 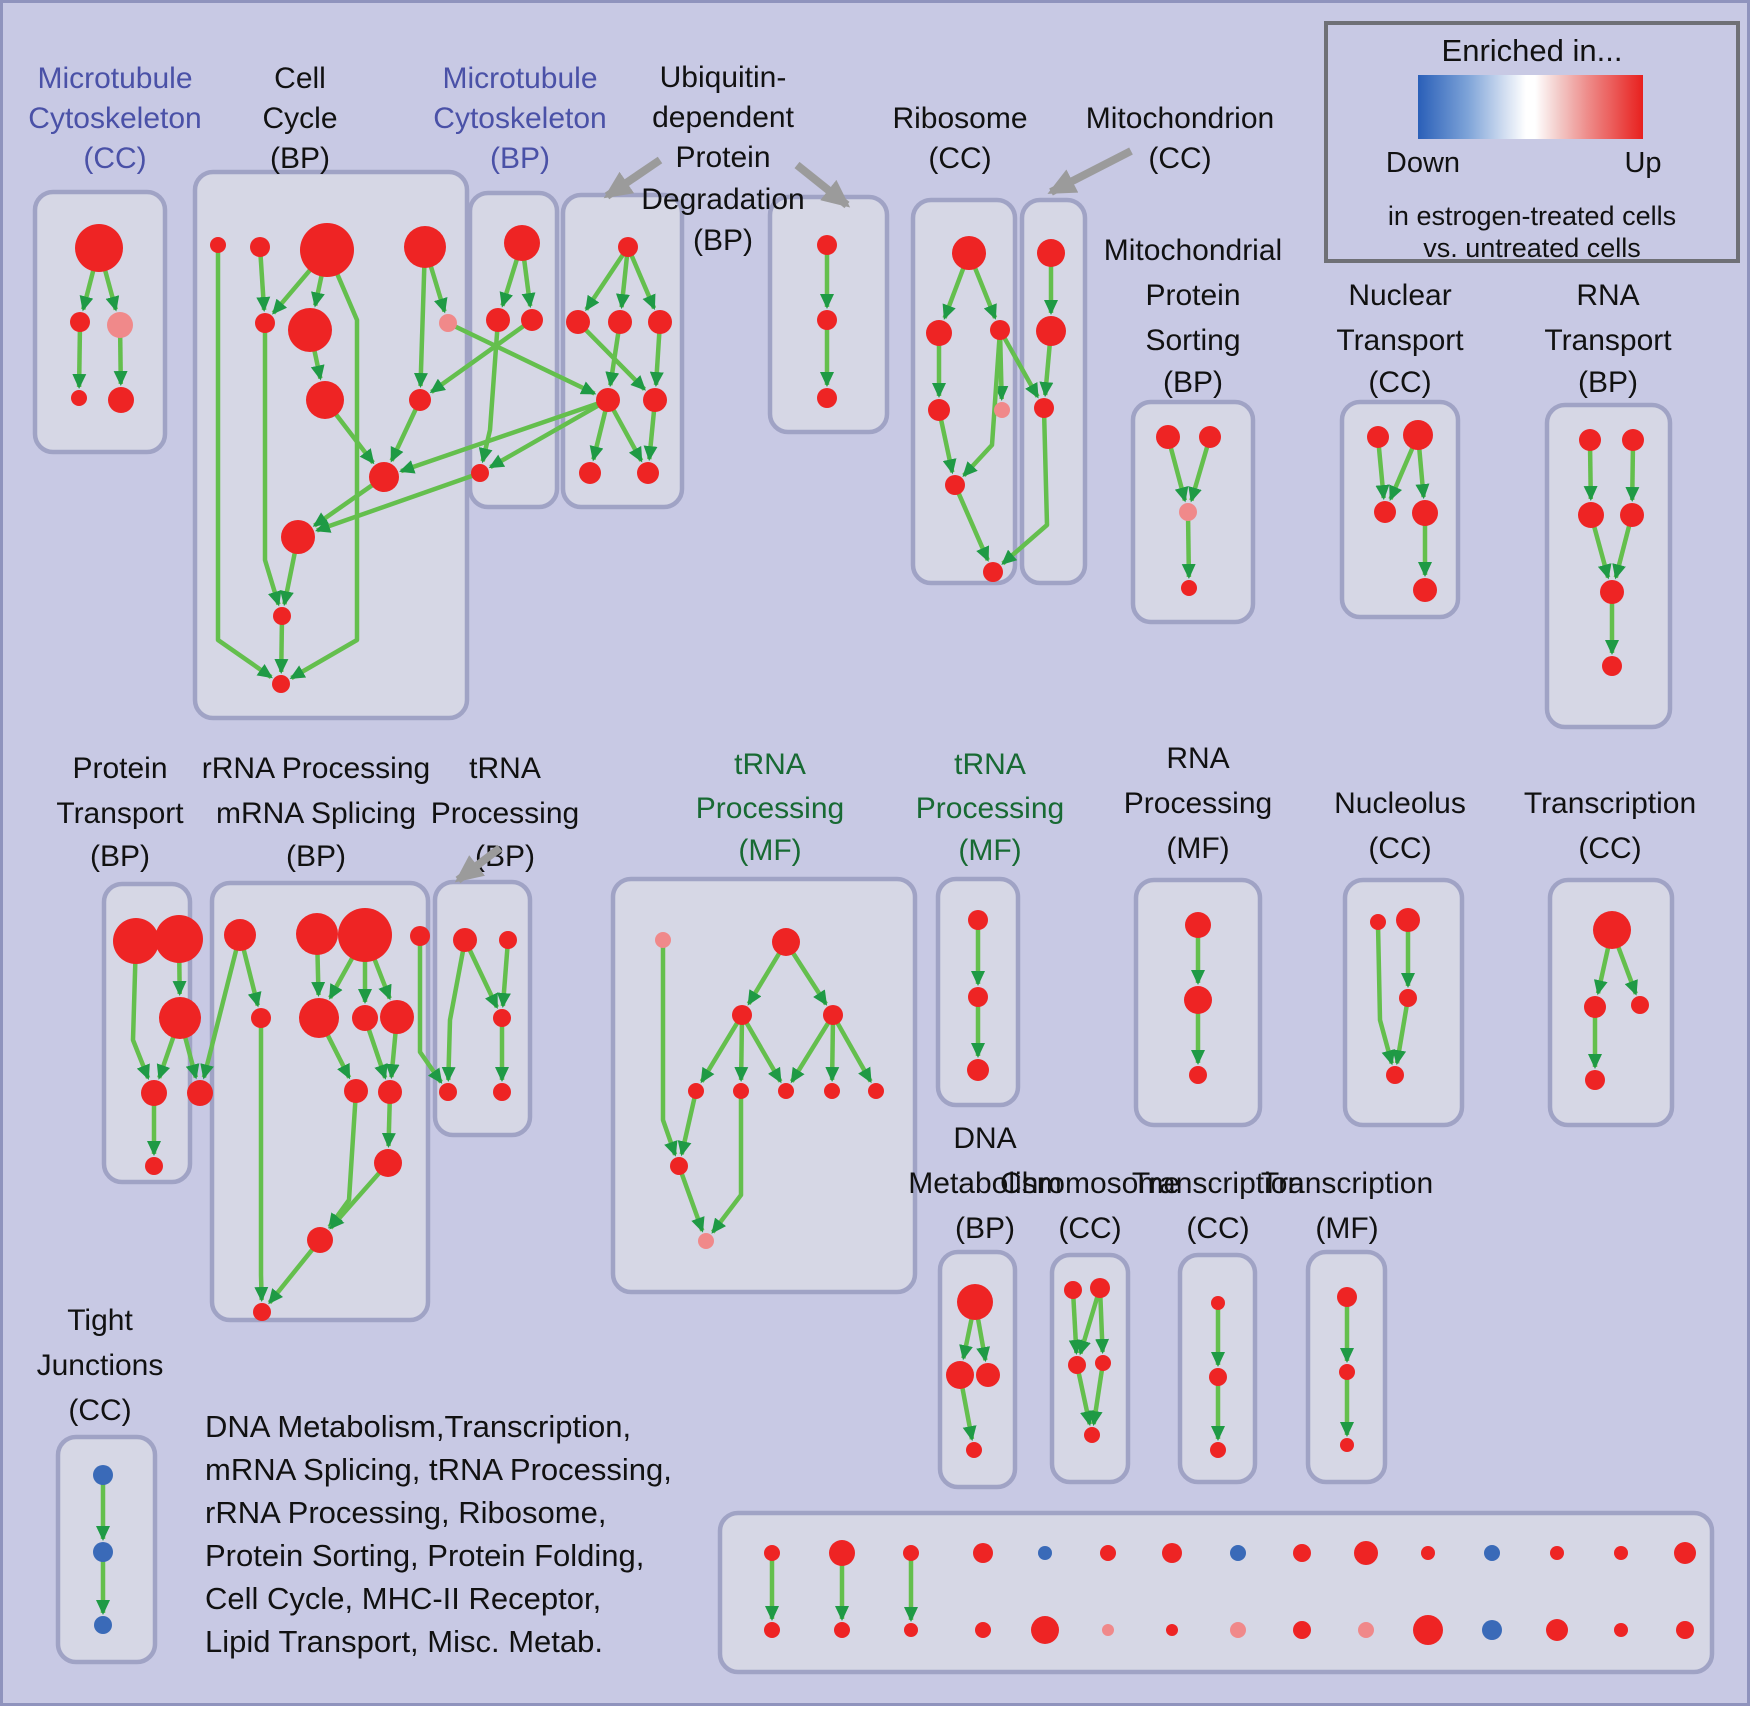 What do you see at coordinates (119, 768) in the screenshot?
I see `group-label-pt: Protein` at bounding box center [119, 768].